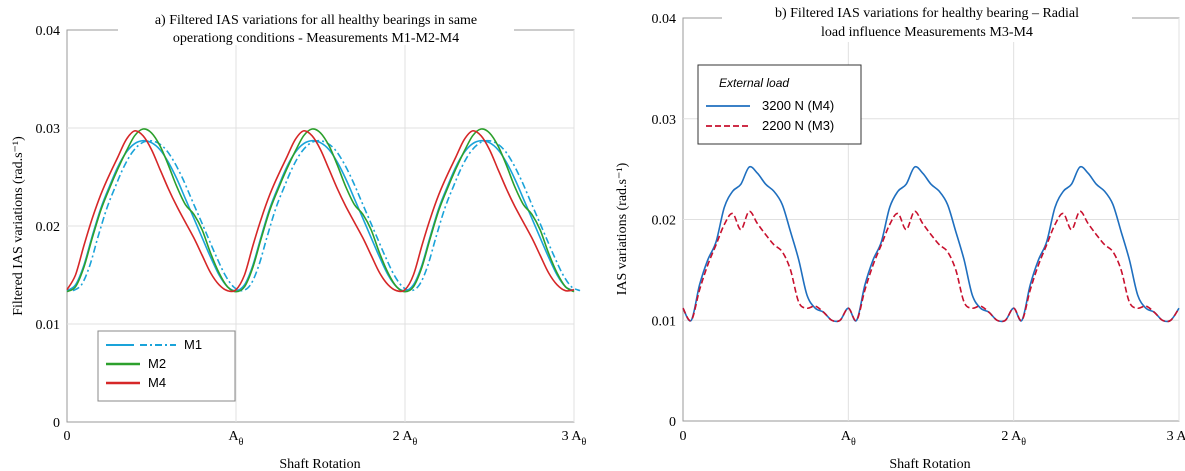 The height and width of the screenshot is (471, 1185). Describe the element at coordinates (848, 438) in the screenshot. I see `xtick-label-b-1: Aθ` at that location.